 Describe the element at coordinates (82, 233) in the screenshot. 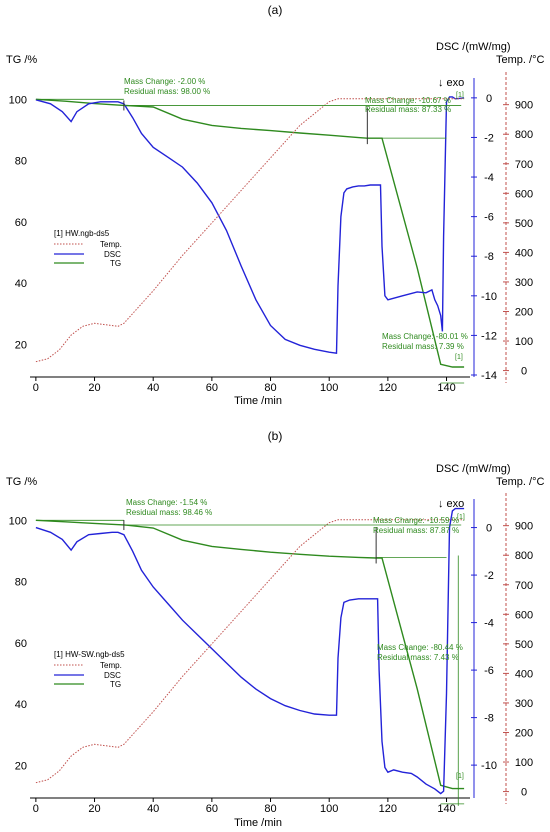

I see `legend-file: [1] HW.ngb-ds5` at that location.